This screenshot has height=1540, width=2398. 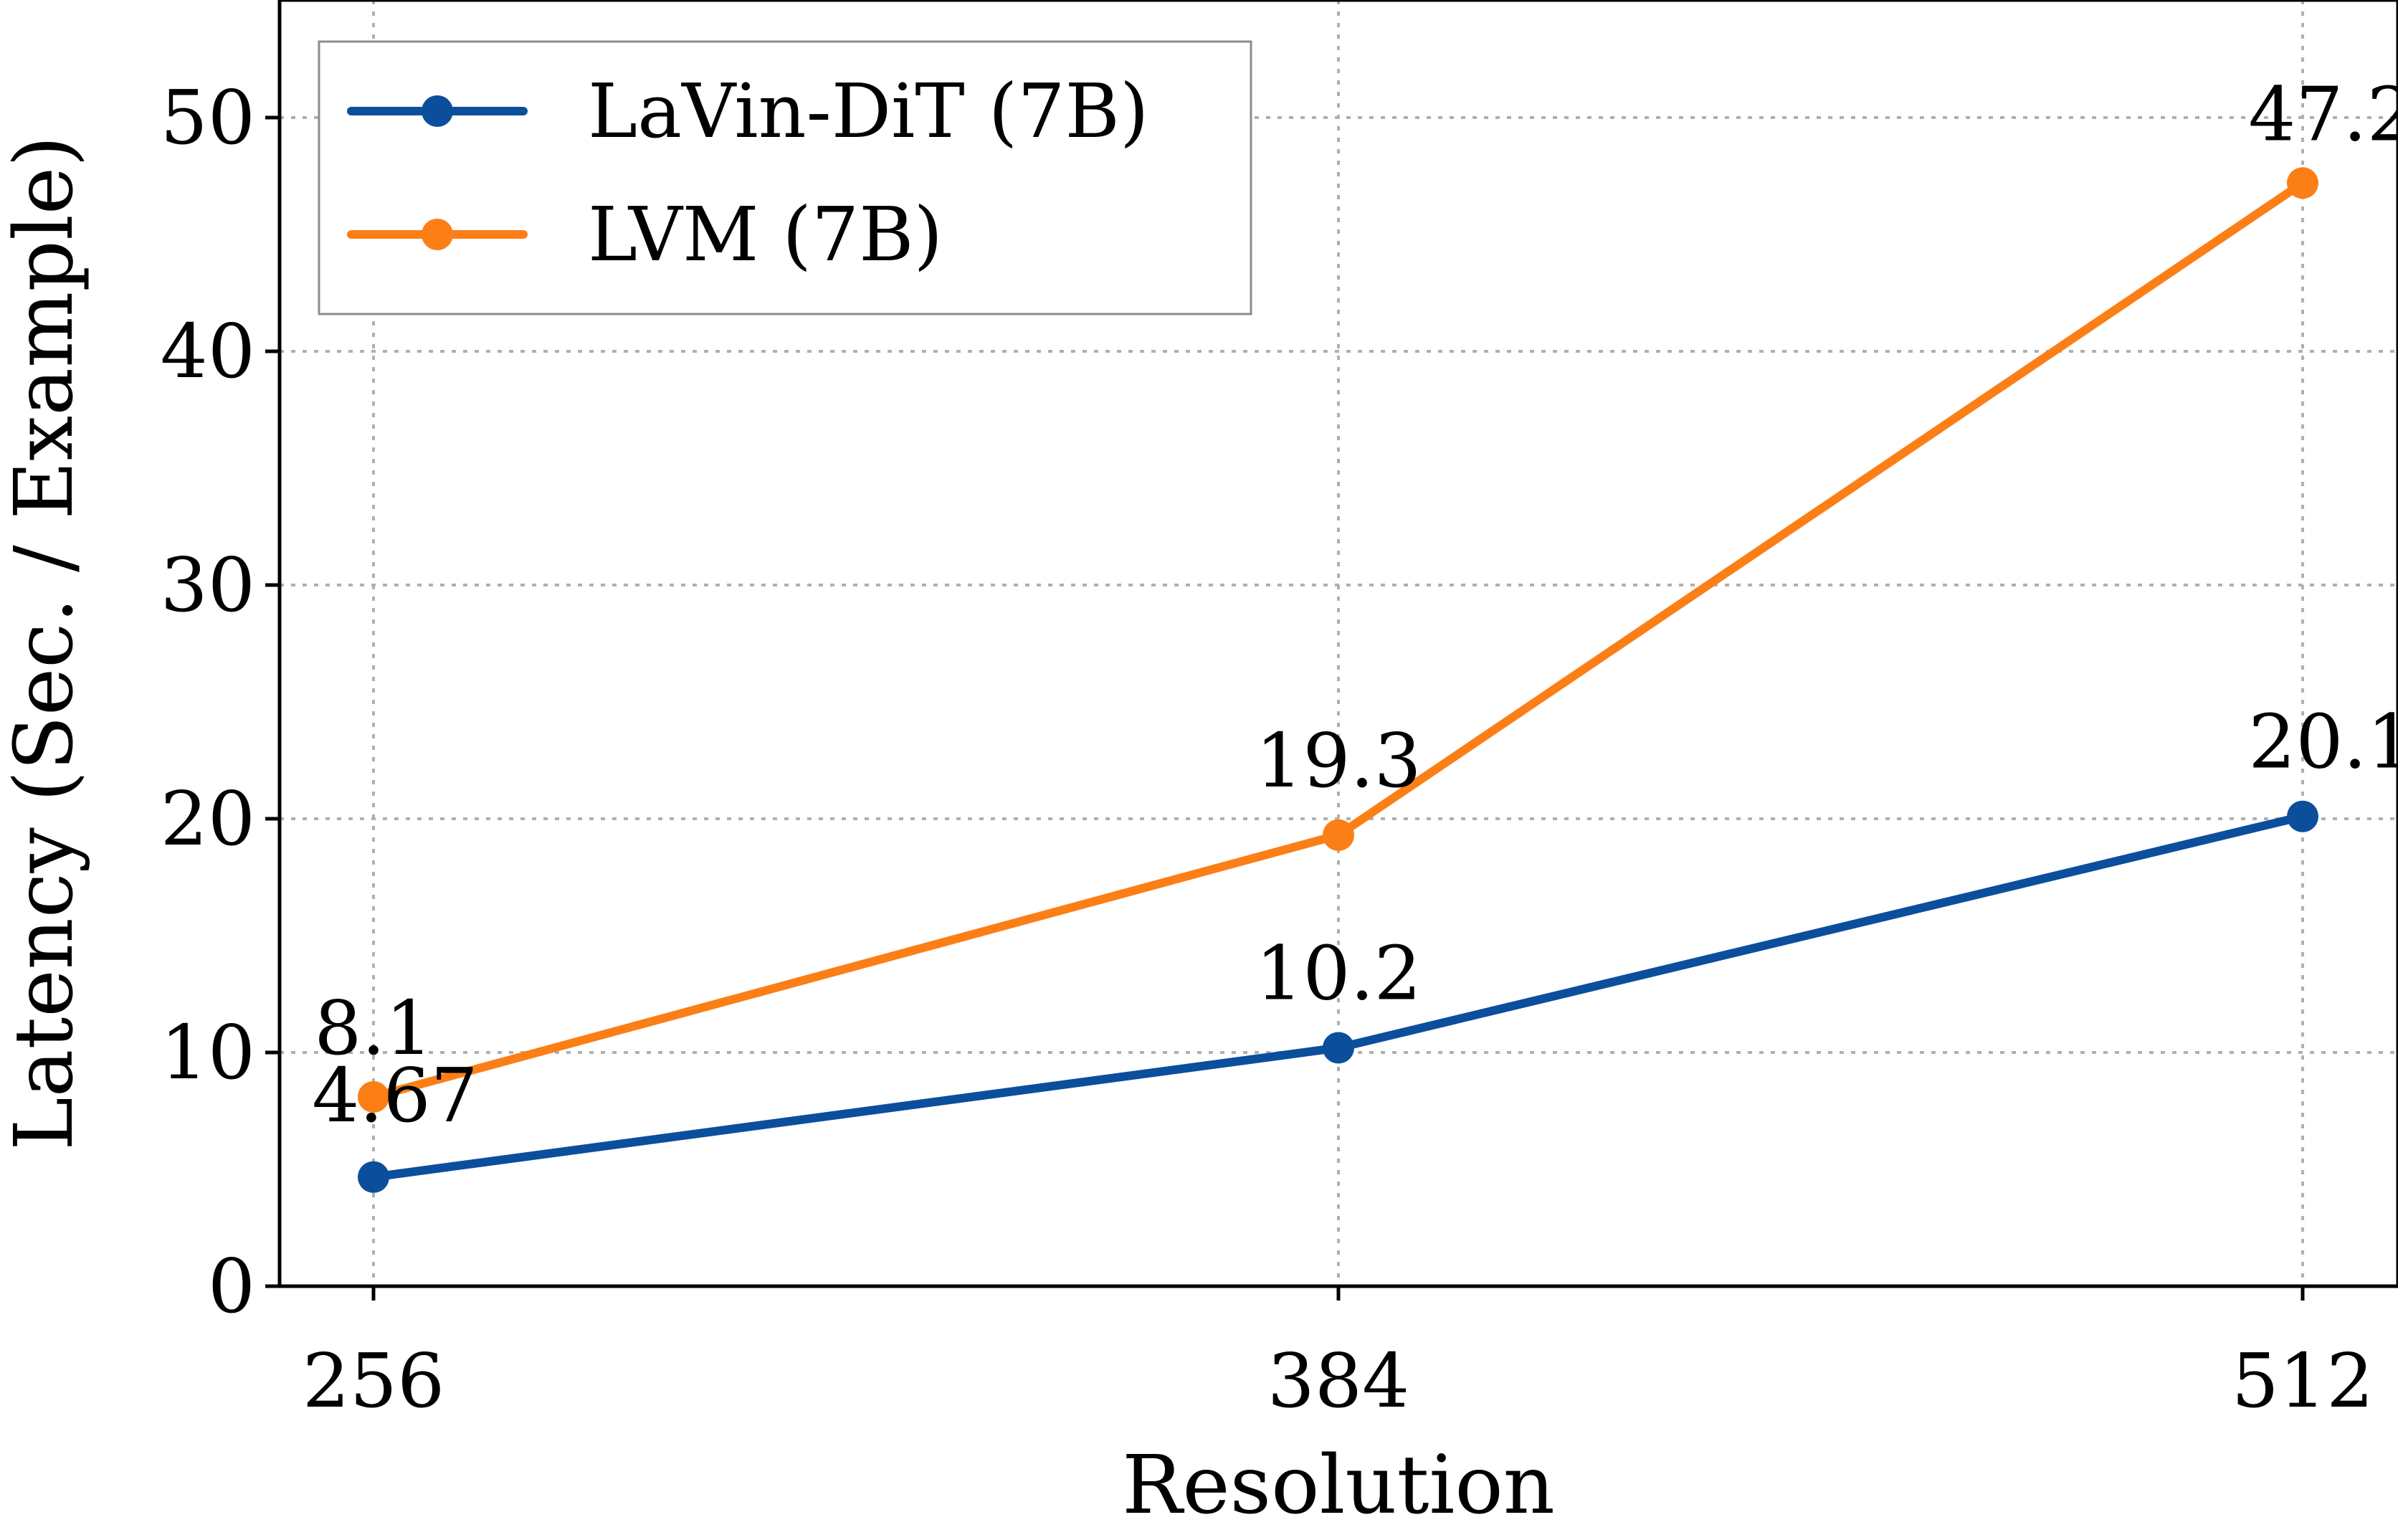 What do you see at coordinates (374, 1381) in the screenshot?
I see `x-tick-label: 256` at bounding box center [374, 1381].